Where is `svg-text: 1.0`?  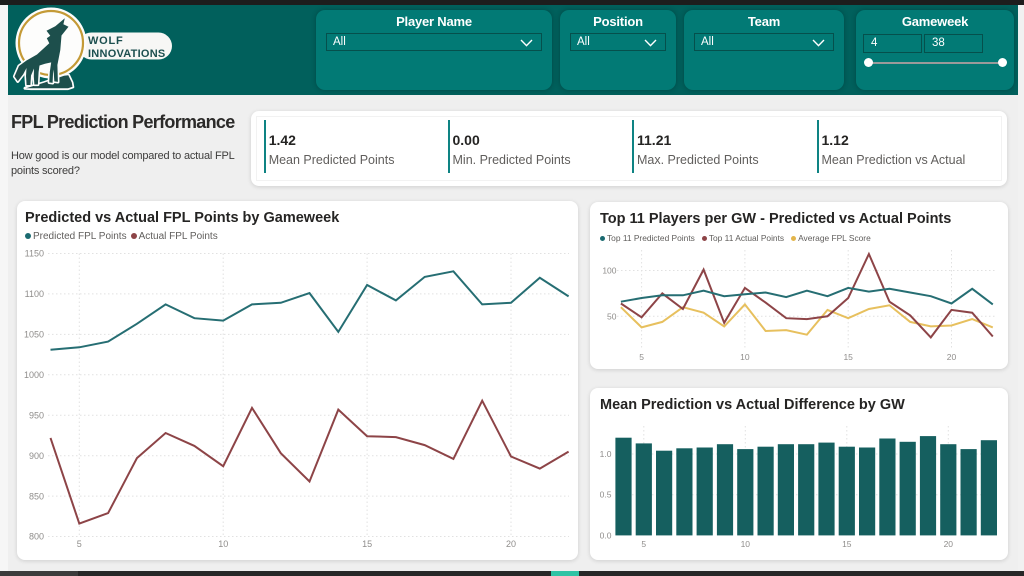
svg-text: 1.0 is located at coordinates (606, 454).